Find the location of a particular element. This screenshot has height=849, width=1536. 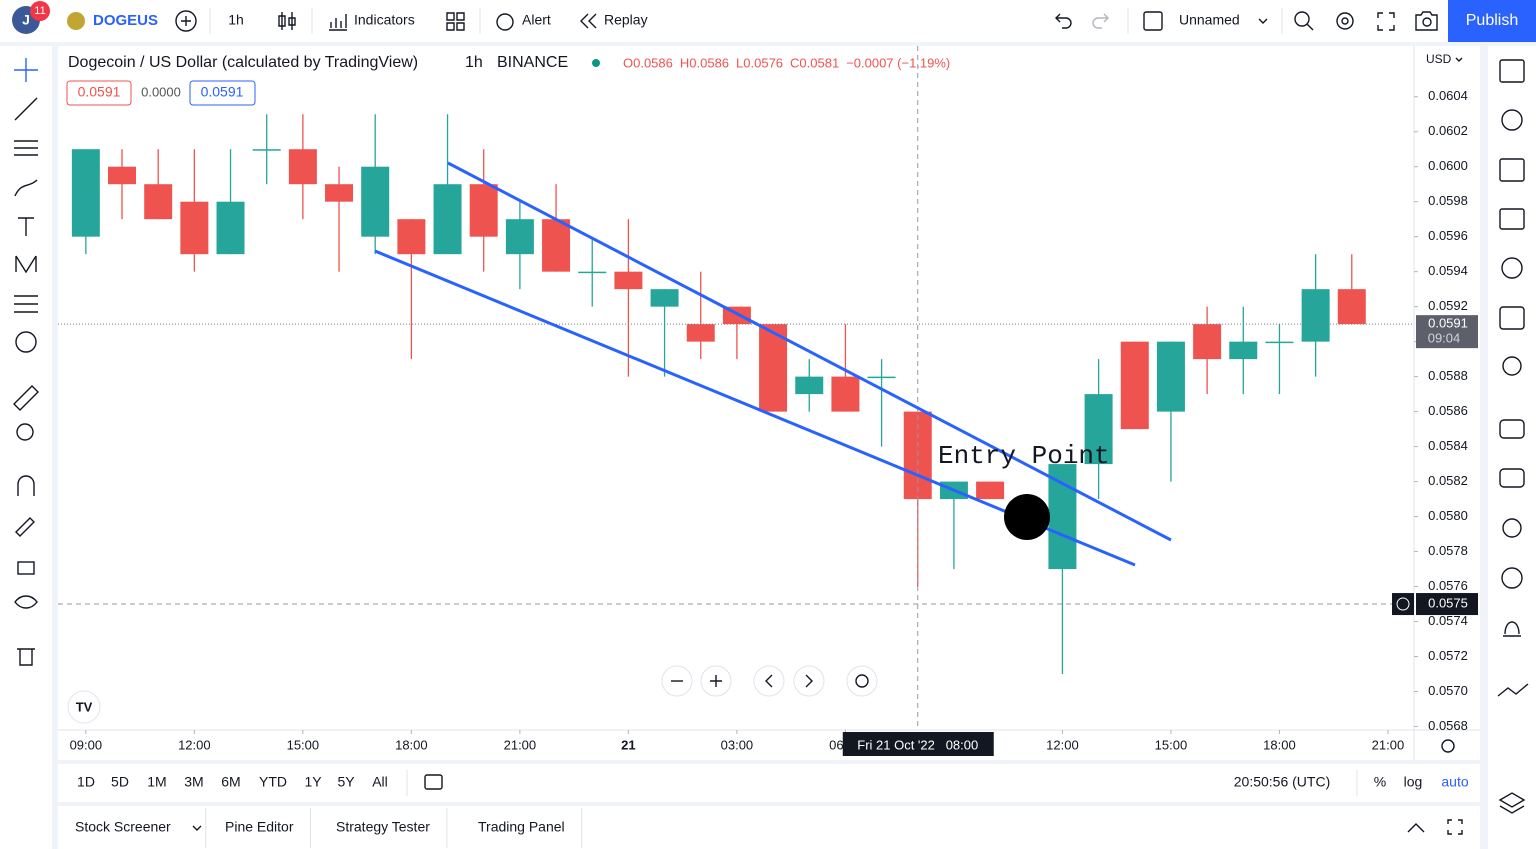

snapshot is located at coordinates (1426, 21).